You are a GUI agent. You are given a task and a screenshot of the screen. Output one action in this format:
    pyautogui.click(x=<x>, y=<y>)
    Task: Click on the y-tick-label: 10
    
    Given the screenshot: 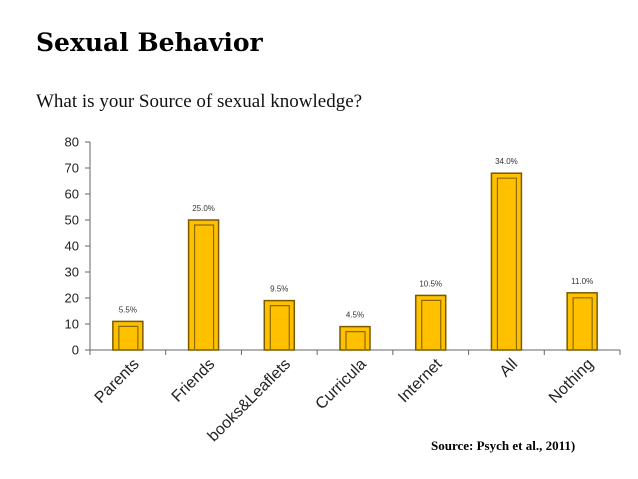 What is the action you would take?
    pyautogui.click(x=72, y=324)
    